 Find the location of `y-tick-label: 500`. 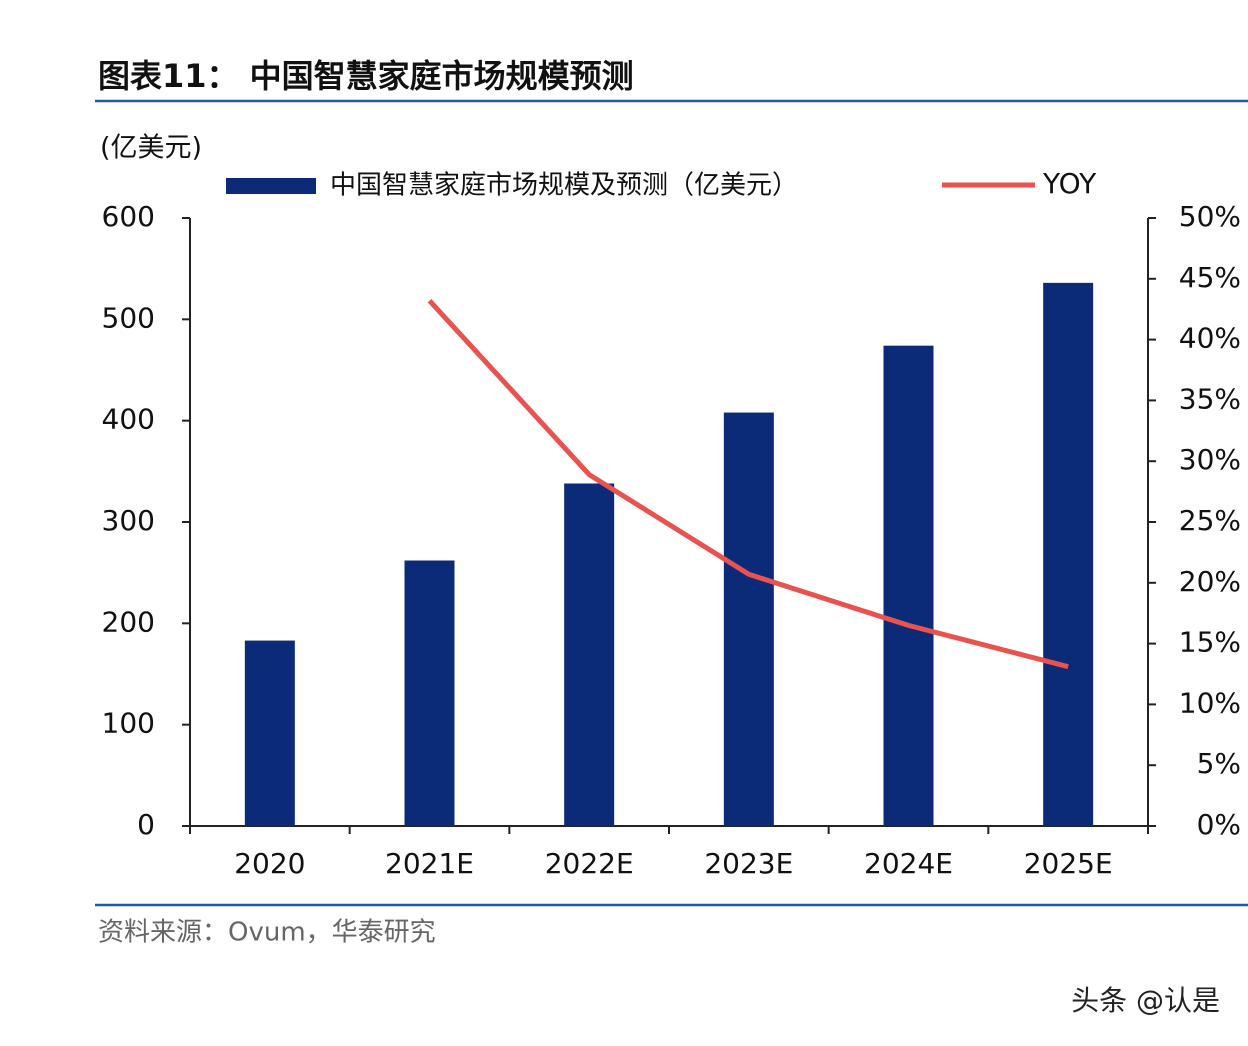

y-tick-label: 500 is located at coordinates (128, 317).